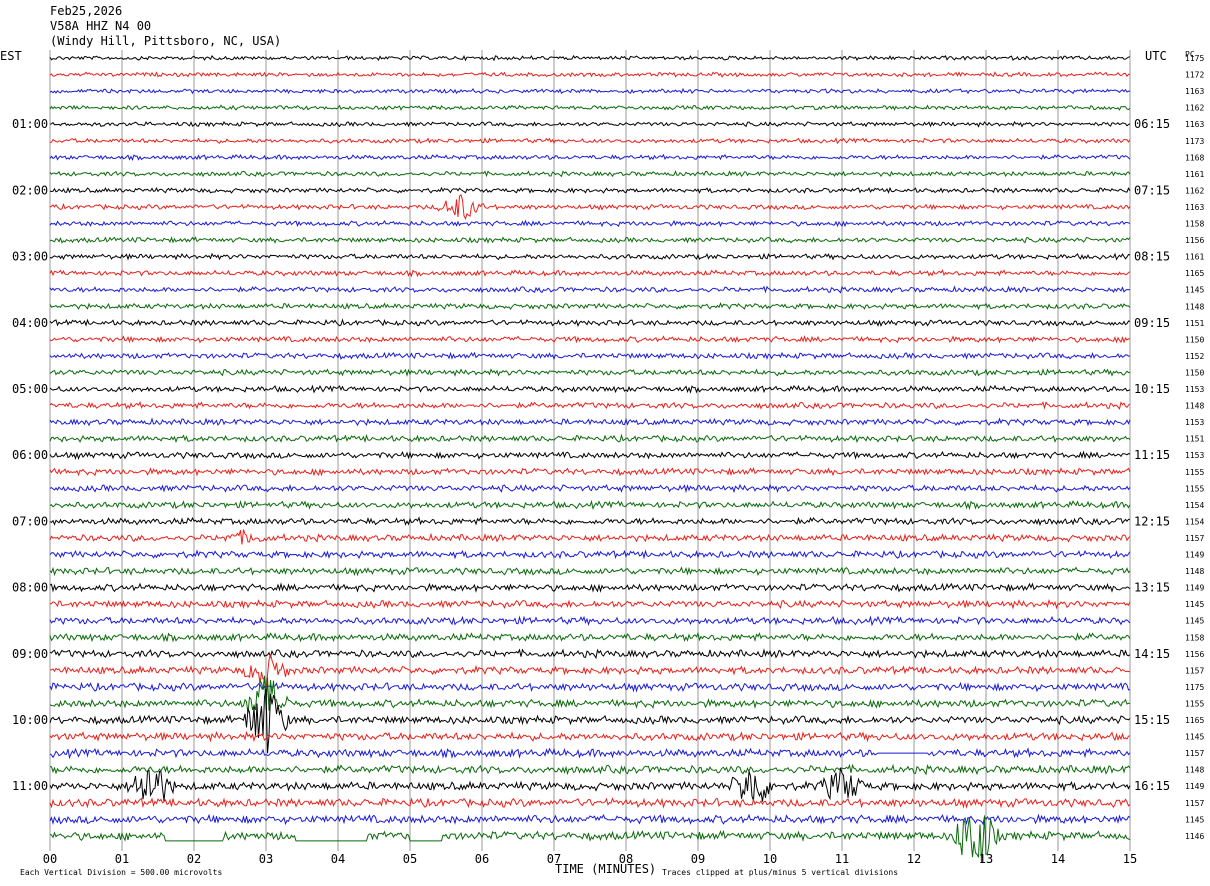 Image resolution: width=1210 pixels, height=886 pixels. I want to click on x-tick-label: 05, so click(410, 859).